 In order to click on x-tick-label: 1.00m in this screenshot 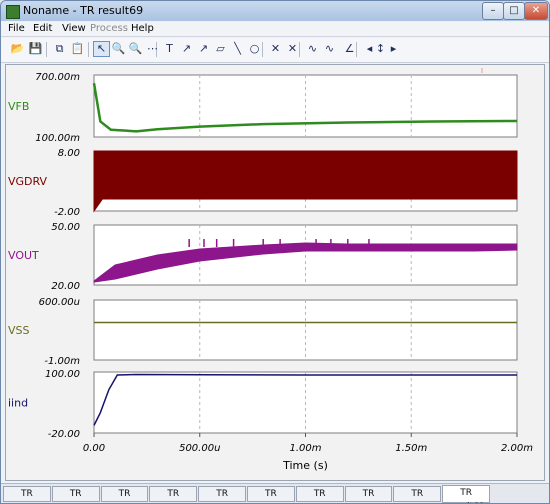, I will do `click(305, 448)`.